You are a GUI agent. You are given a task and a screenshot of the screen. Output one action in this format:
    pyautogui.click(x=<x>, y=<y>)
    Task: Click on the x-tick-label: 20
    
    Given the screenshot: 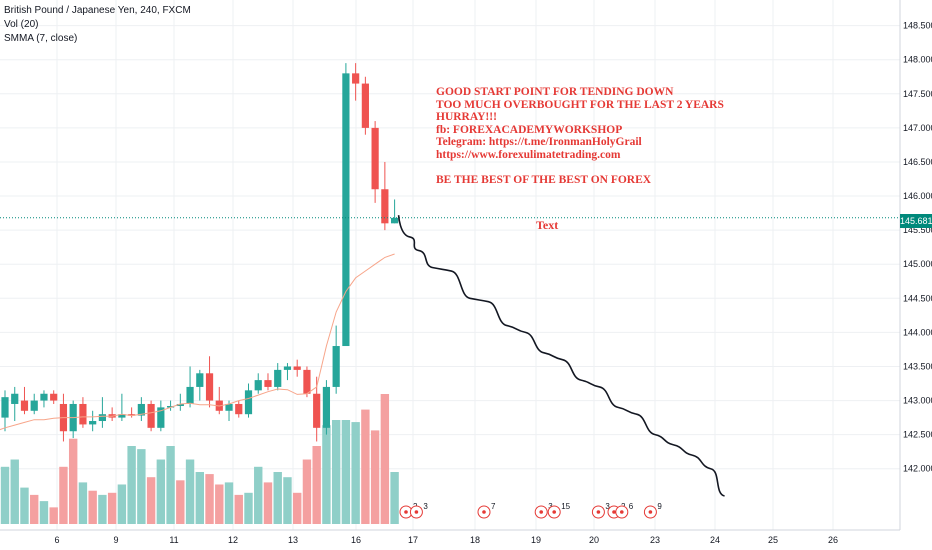 What is the action you would take?
    pyautogui.click(x=594, y=540)
    